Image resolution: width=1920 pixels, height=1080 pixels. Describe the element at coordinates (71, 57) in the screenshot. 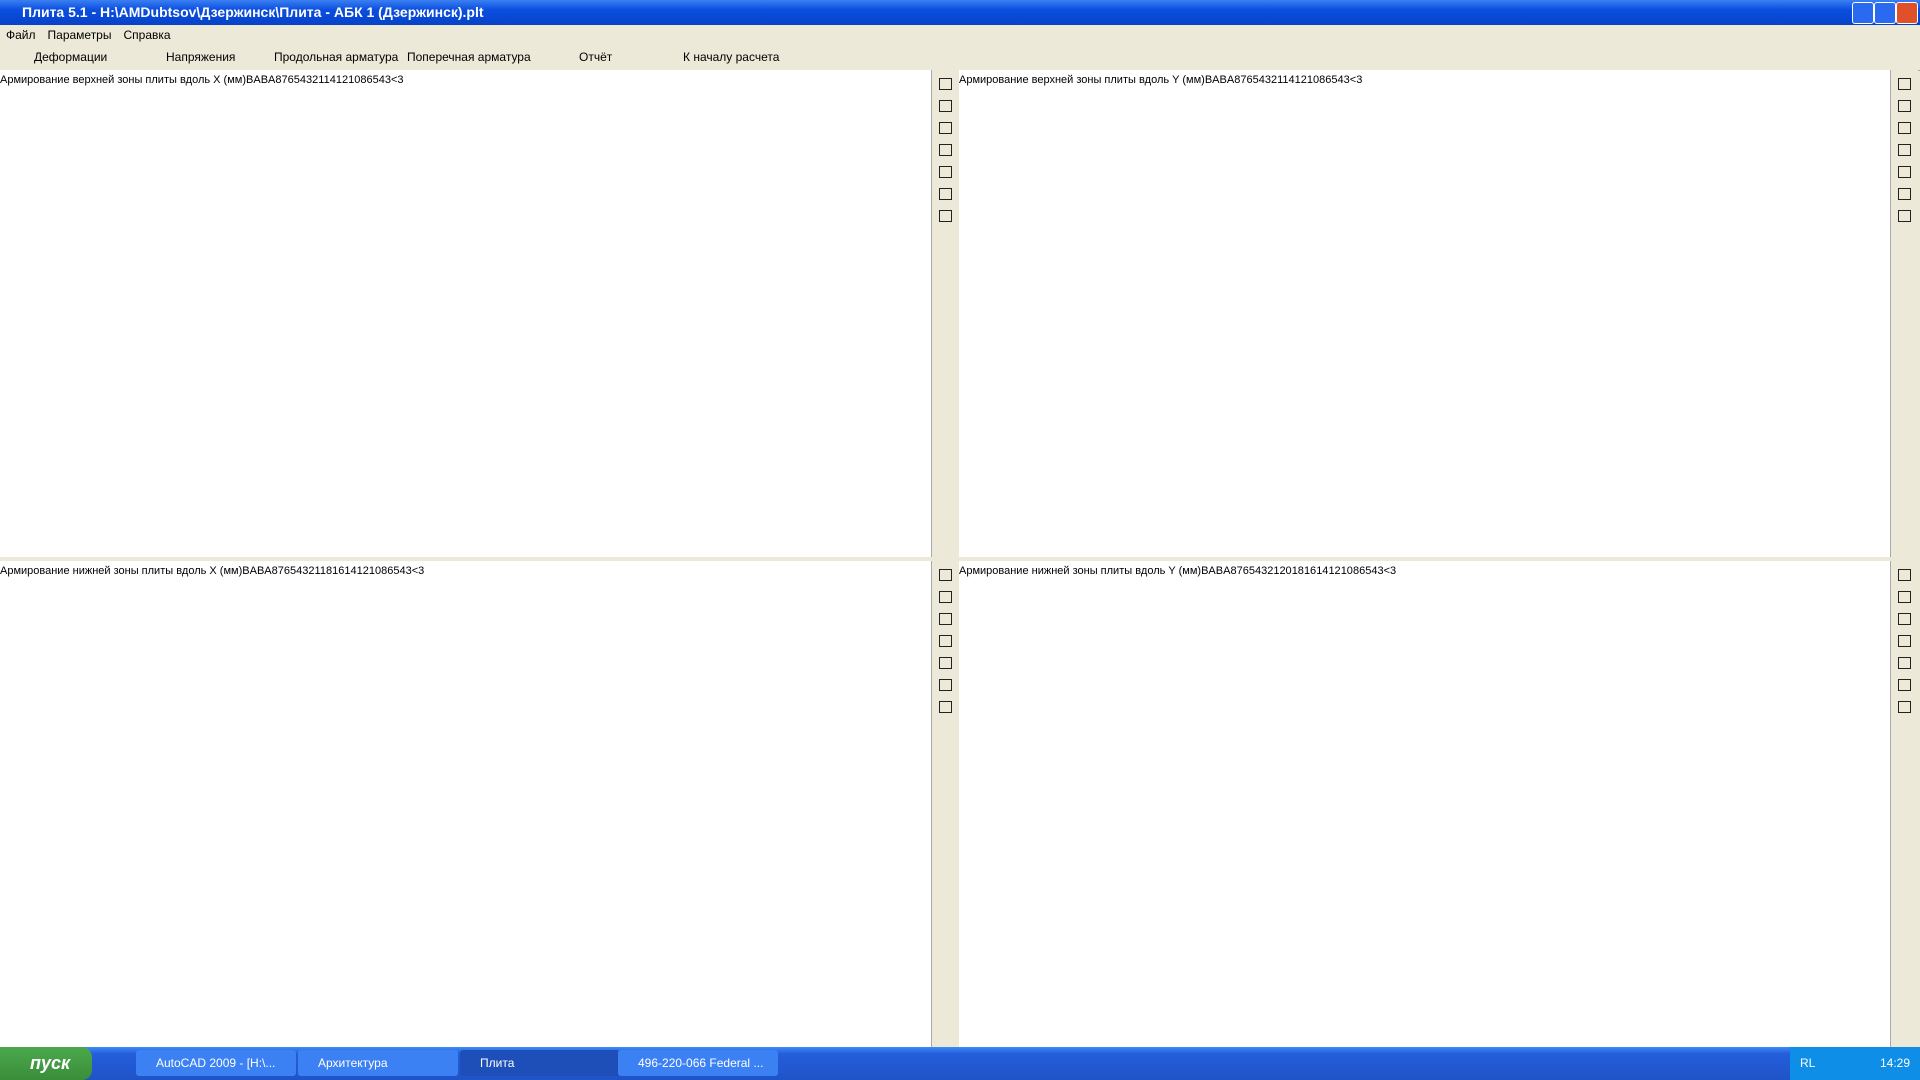

I see `tab: Деформации` at that location.